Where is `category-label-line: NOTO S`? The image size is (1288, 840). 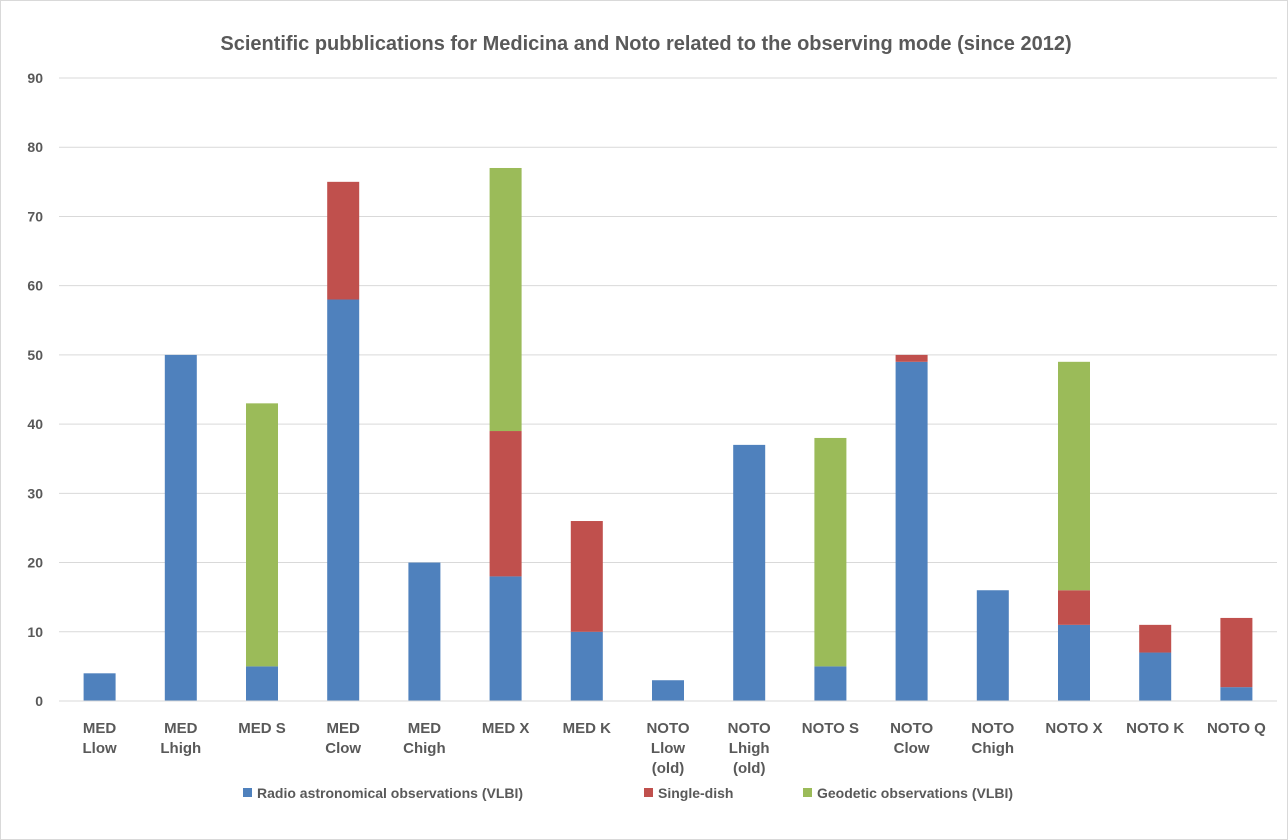
category-label-line: NOTO S is located at coordinates (830, 728).